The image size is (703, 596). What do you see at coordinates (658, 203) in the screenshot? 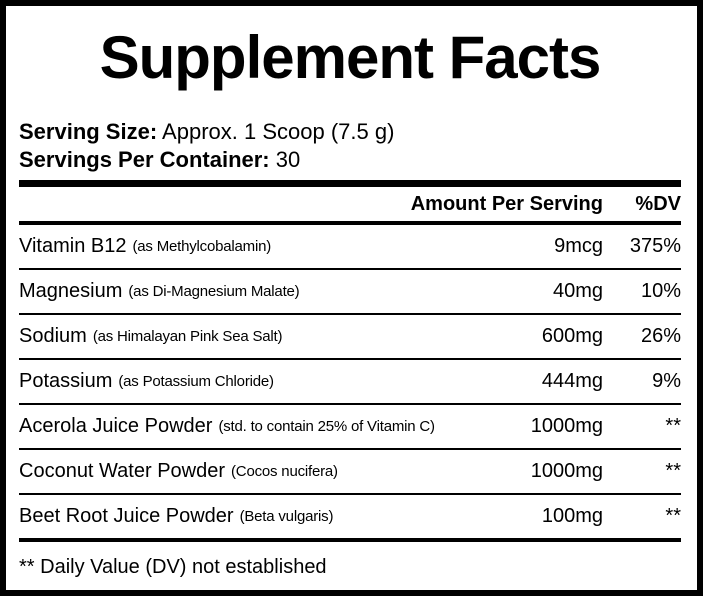
I see `dv-column-header: %DV` at bounding box center [658, 203].